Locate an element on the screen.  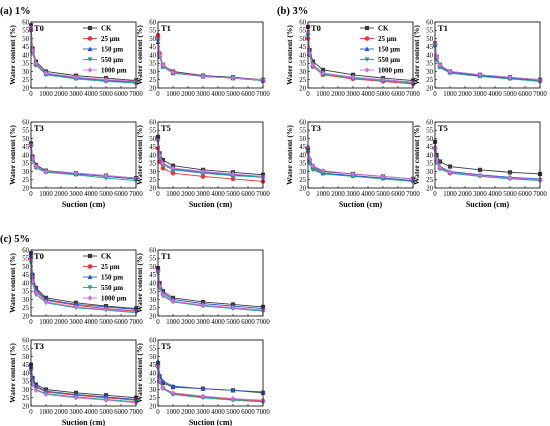
x-tick-label: 0 is located at coordinates (435, 94).